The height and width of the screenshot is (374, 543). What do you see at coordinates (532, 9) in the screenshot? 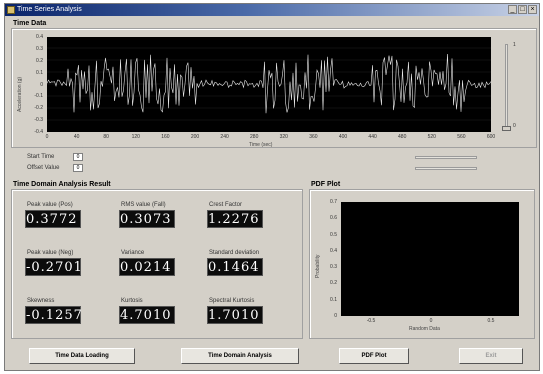
I see `close-icon: ×` at bounding box center [532, 9].